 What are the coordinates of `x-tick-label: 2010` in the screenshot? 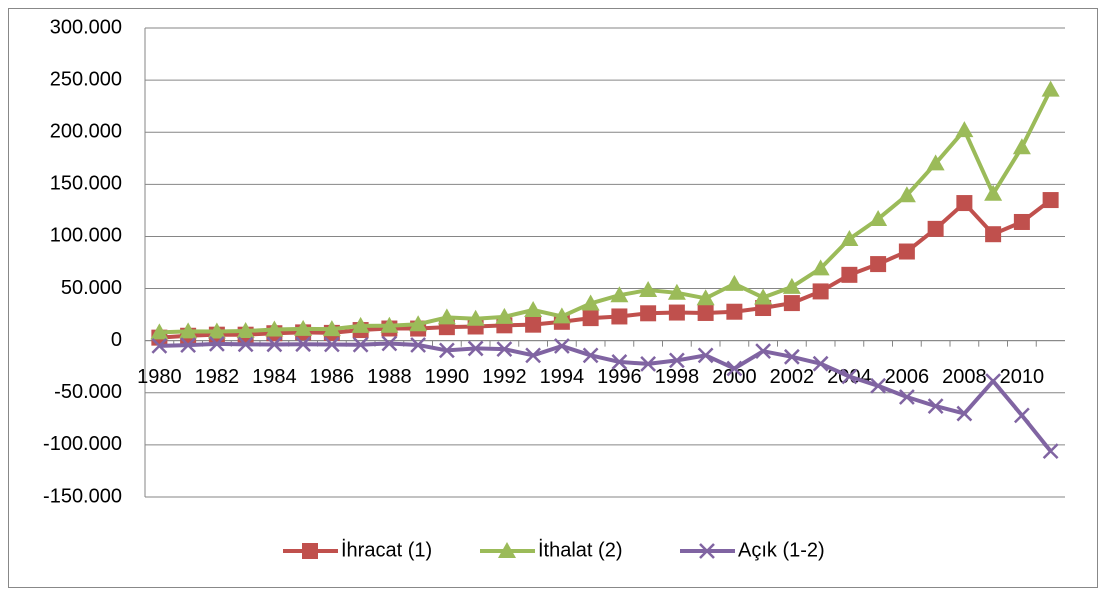 It's located at (1022, 377).